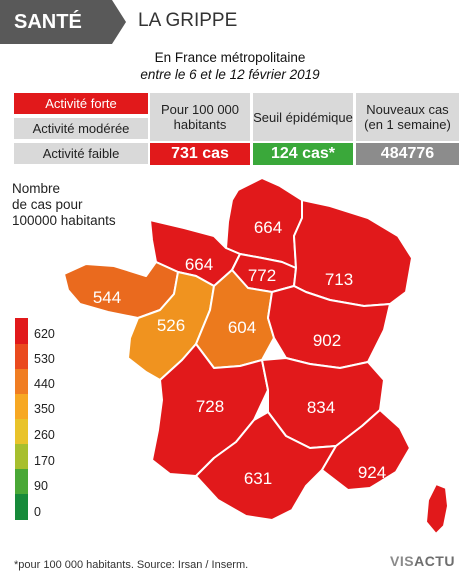 This screenshot has width=474, height=577. I want to click on region-bourgogne-franche-comte, so click(329, 327).